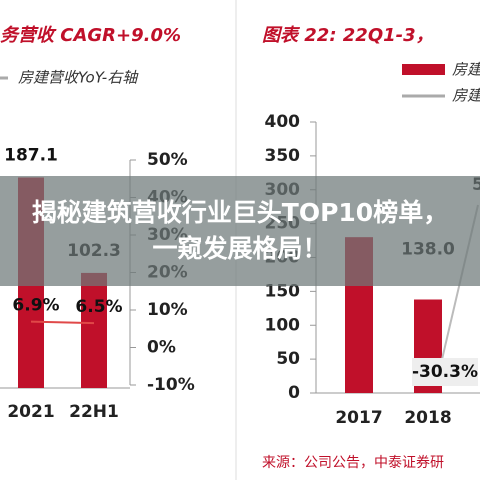 The image size is (480, 480). What do you see at coordinates (98, 307) in the screenshot?
I see `line-label: 6.5%` at bounding box center [98, 307].